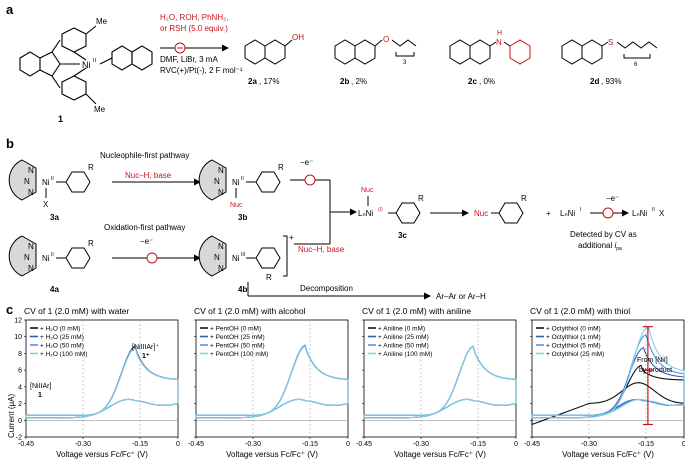 The image size is (685, 461). I want to click on metal-label: Ni, so click(86, 65).